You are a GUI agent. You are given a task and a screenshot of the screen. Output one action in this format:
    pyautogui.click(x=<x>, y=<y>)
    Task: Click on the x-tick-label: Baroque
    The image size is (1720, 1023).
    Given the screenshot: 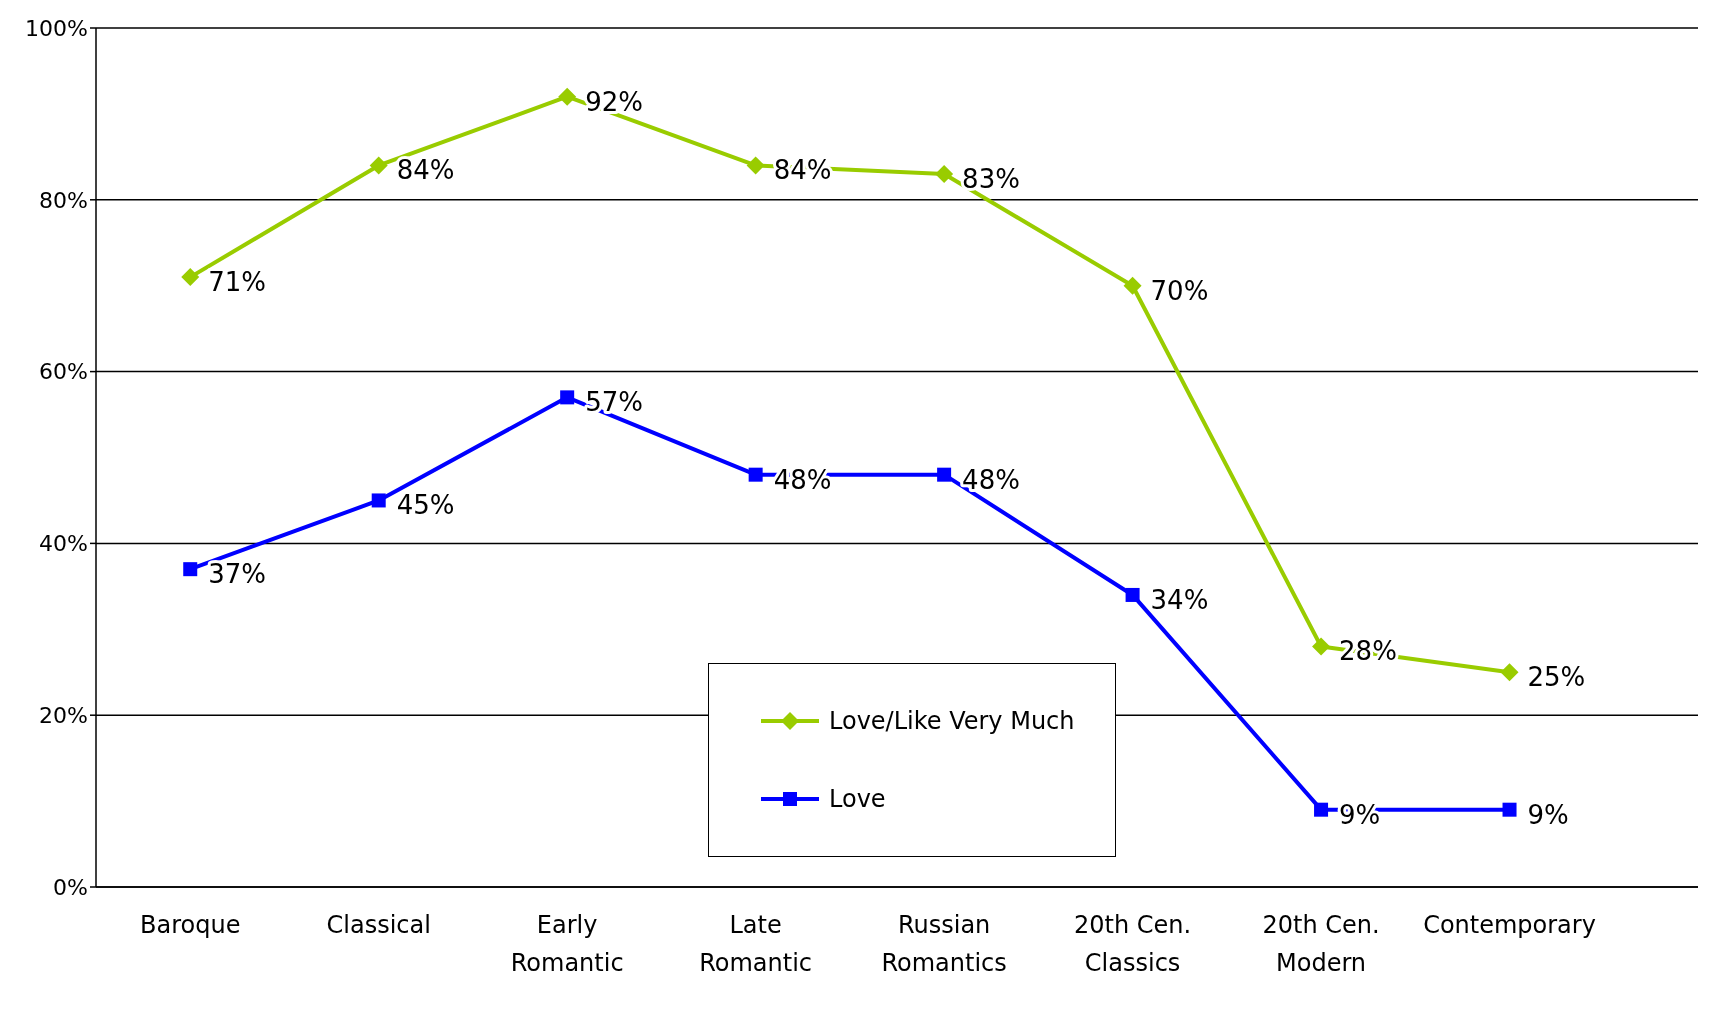 What is the action you would take?
    pyautogui.click(x=190, y=925)
    